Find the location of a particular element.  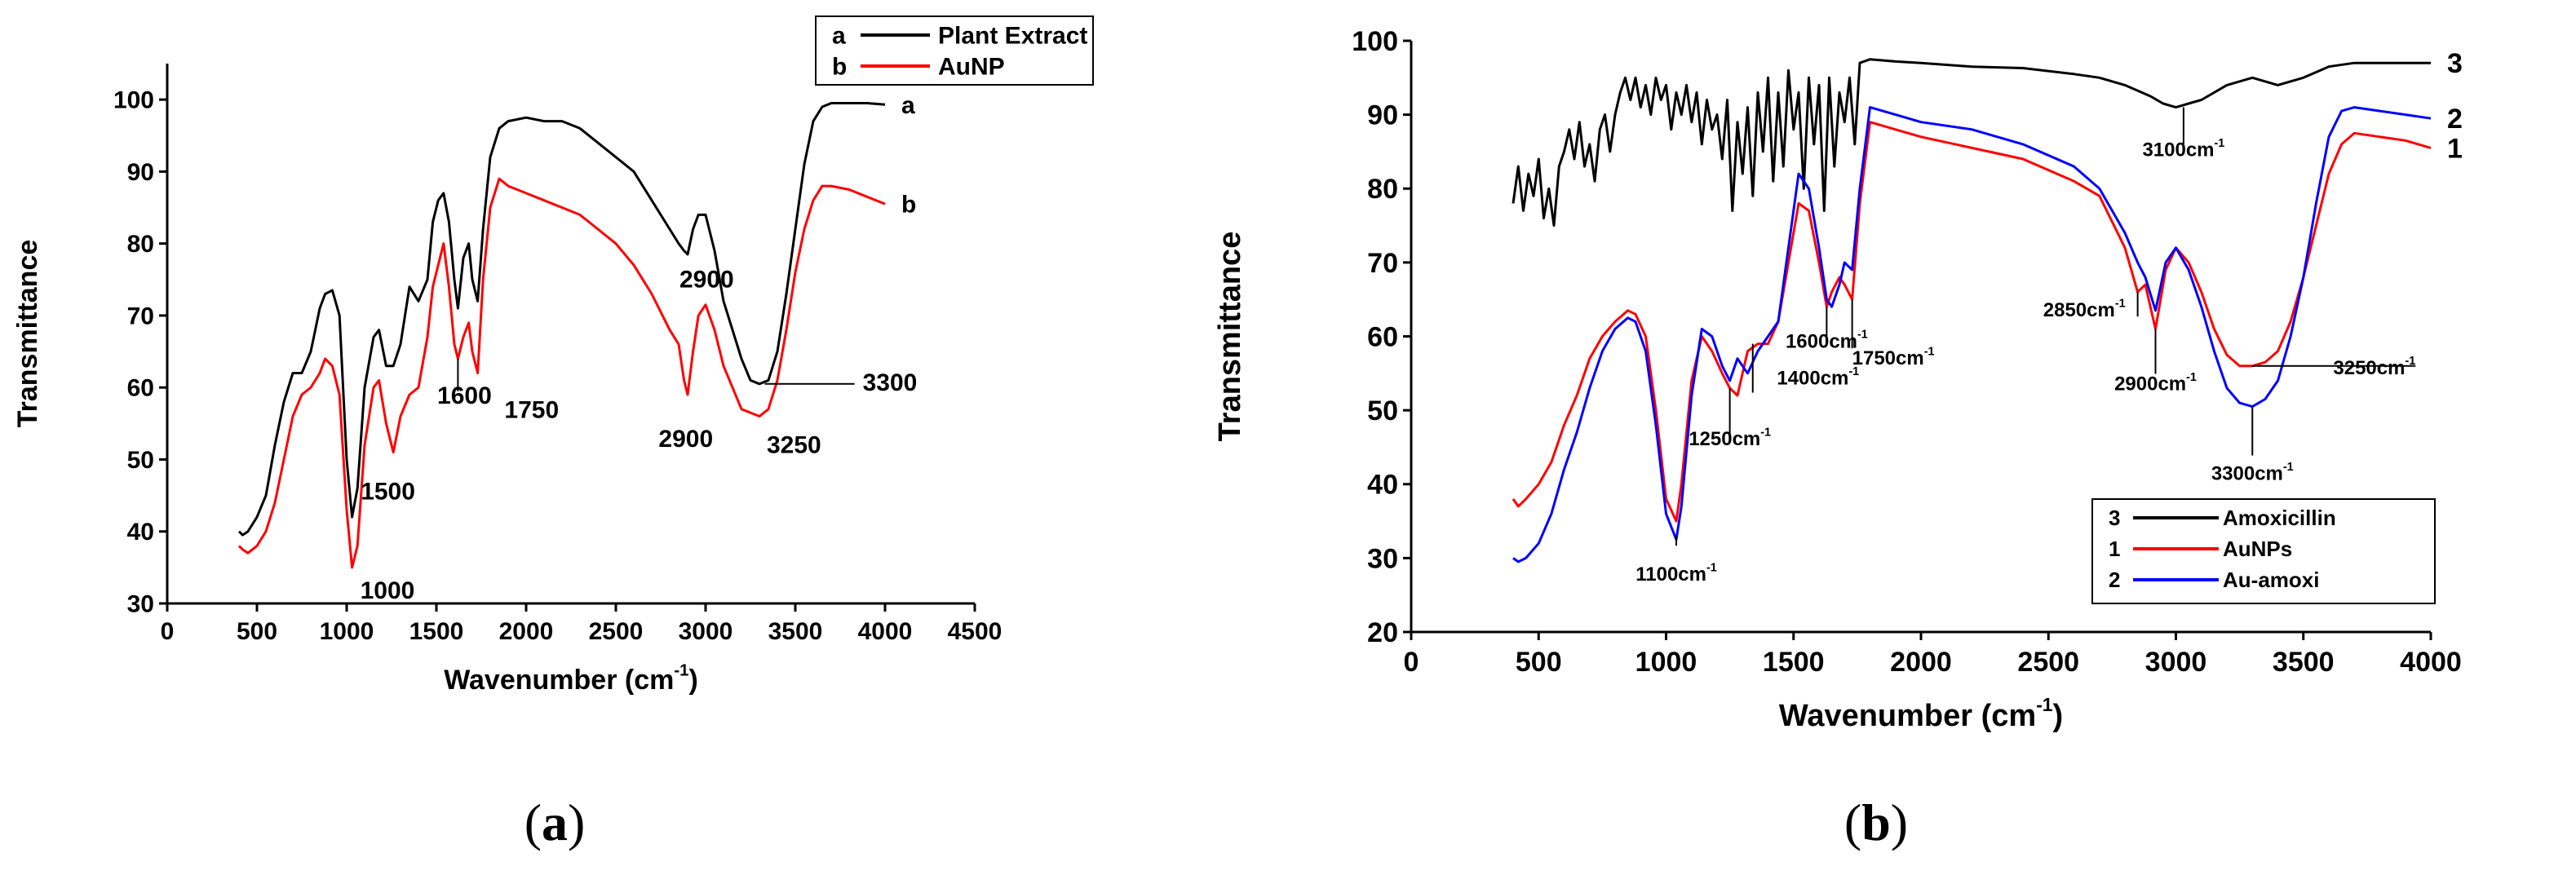

peak-annotation: 3300 is located at coordinates (890, 382).